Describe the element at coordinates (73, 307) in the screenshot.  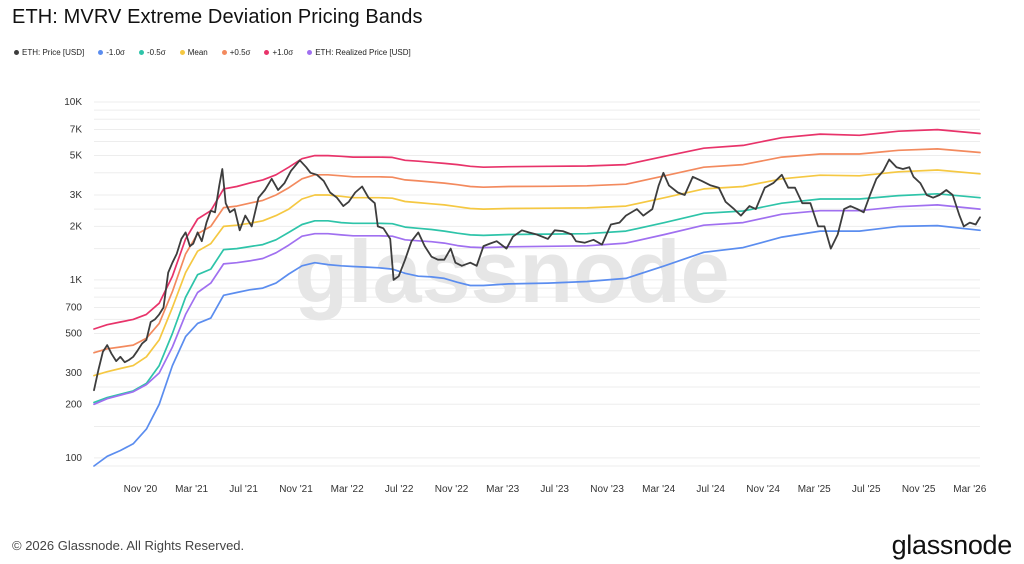
I see `y-tick-label: 700` at that location.